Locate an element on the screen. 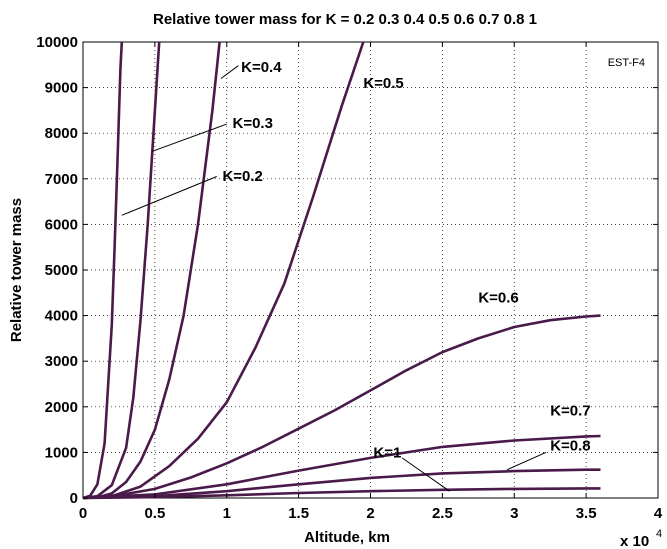  y-tick-label: 5000 is located at coordinates (61, 270).